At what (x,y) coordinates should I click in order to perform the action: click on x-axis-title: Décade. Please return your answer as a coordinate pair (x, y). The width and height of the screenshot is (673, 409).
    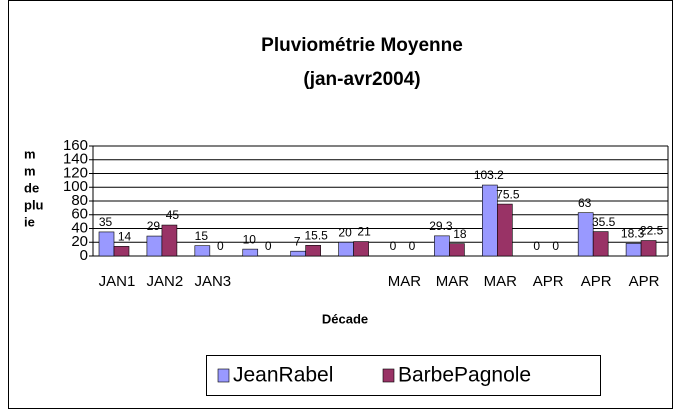
    Looking at the image, I should click on (345, 318).